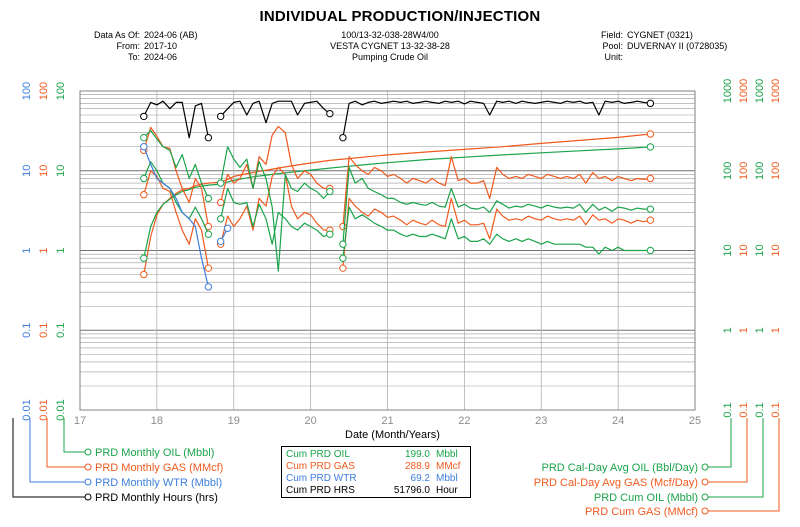 The width and height of the screenshot is (800, 527). Describe the element at coordinates (613, 57) in the screenshot. I see `unit-label: Unit:` at that location.